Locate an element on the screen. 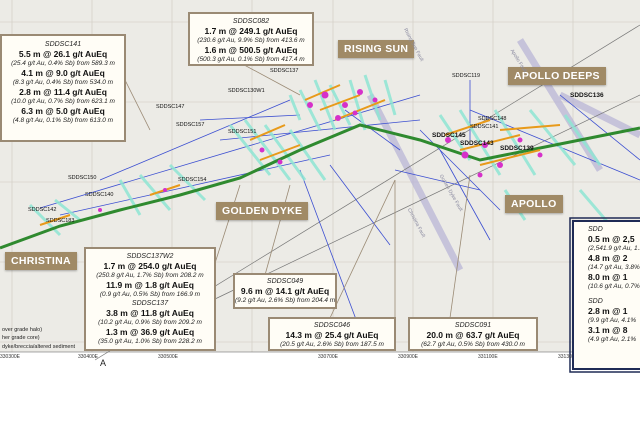 This screenshot has width=640, height=440. intercept-detail: (10.6 g/t Au, 0.7% is located at coordinates (614, 286).